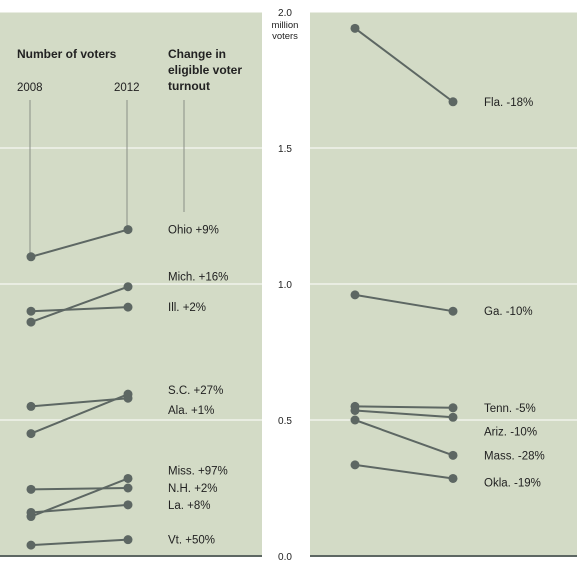 This screenshot has width=588, height=576. I want to click on series-label: Ala. +1%, so click(191, 411).